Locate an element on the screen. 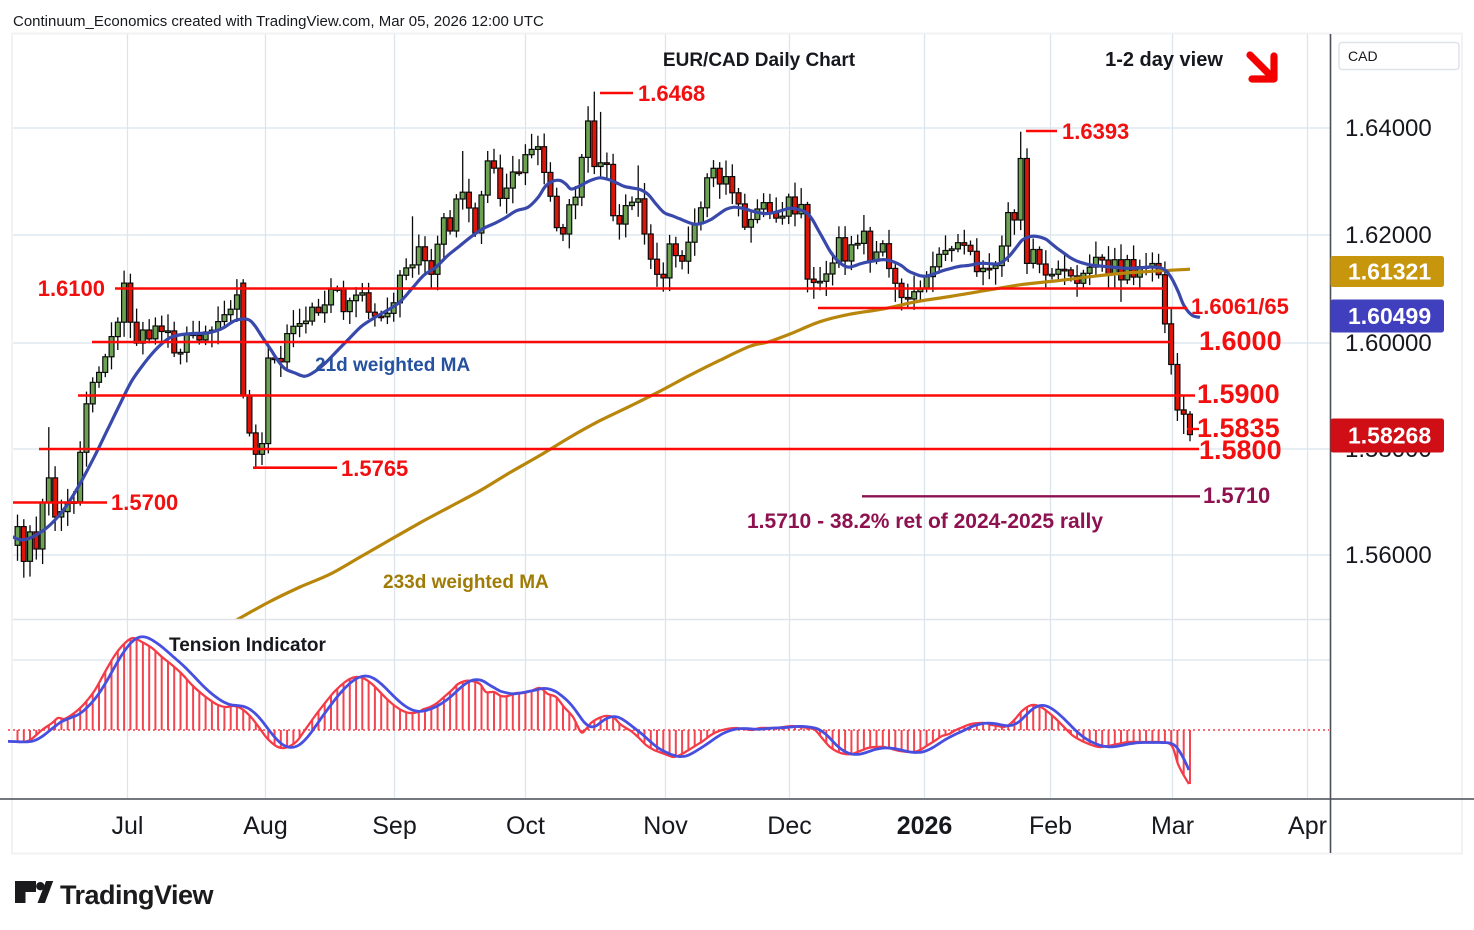  svg-text: 1.5800 is located at coordinates (1240, 450).